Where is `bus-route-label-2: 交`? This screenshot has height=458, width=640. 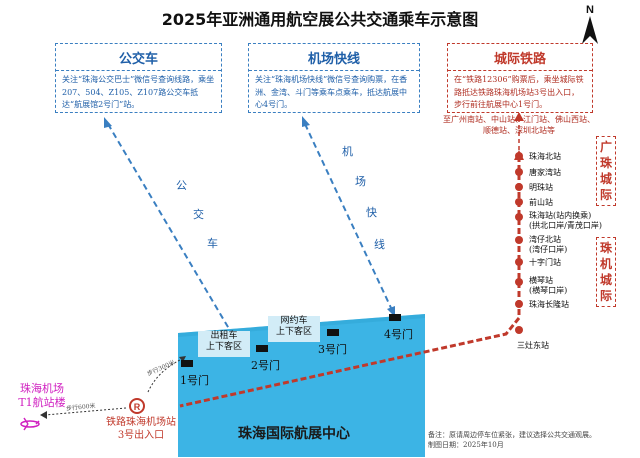
bus-route-label-2: 交 is located at coordinates (198, 214).